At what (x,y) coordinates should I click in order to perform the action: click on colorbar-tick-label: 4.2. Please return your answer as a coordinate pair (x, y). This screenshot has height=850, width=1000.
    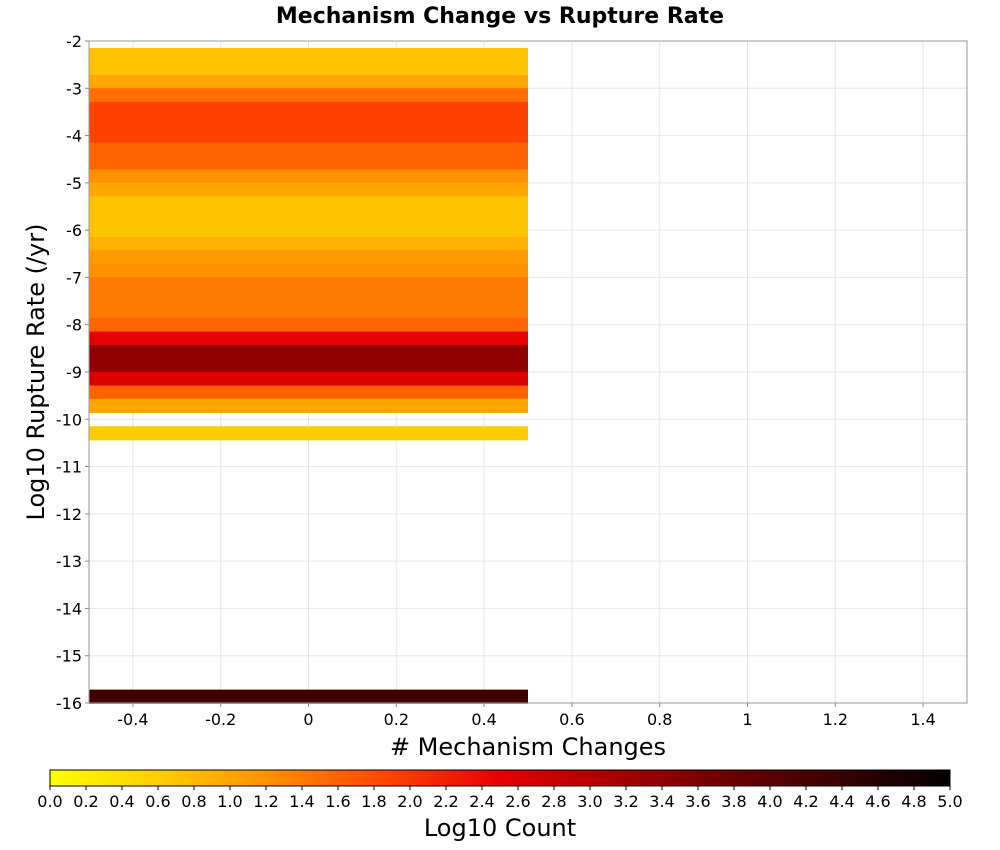
    Looking at the image, I should click on (805, 801).